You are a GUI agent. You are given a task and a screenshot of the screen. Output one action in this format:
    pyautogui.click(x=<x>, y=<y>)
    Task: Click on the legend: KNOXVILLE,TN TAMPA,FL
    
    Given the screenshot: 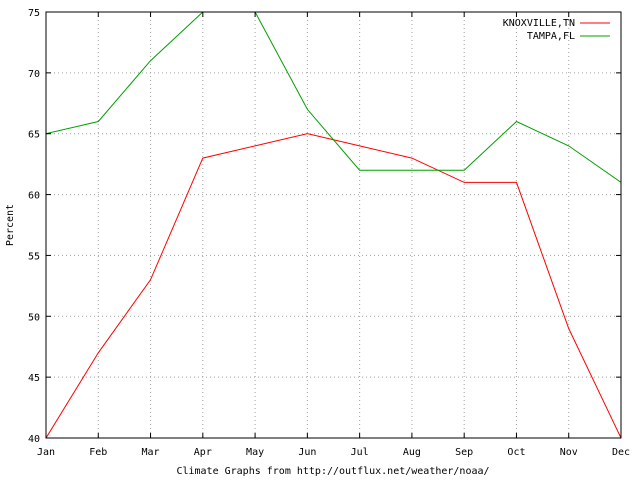 What is the action you would take?
    pyautogui.click(x=556, y=30)
    